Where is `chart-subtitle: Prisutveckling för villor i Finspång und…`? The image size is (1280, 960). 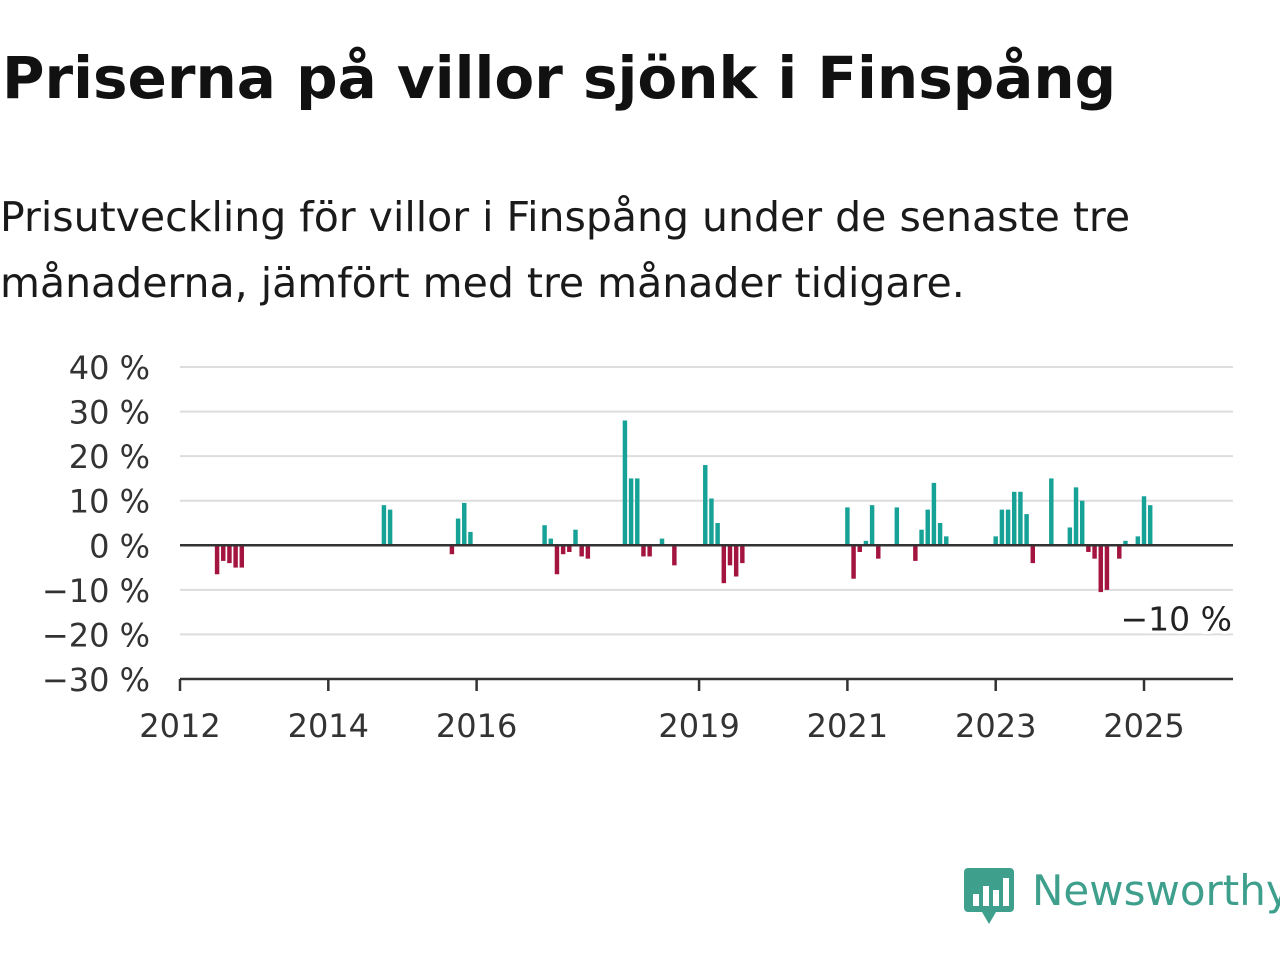 chart-subtitle: Prisutveckling för villor i Finspång und… is located at coordinates (565, 250).